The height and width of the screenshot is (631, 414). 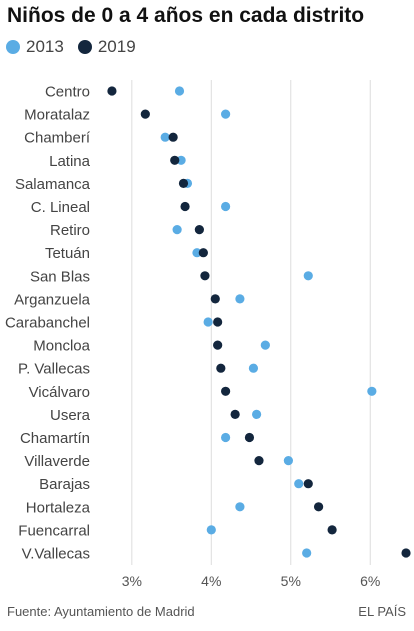 What do you see at coordinates (186, 15) in the screenshot?
I see `chart-title: Niños de 0 a 4 años en cada distrito` at bounding box center [186, 15].